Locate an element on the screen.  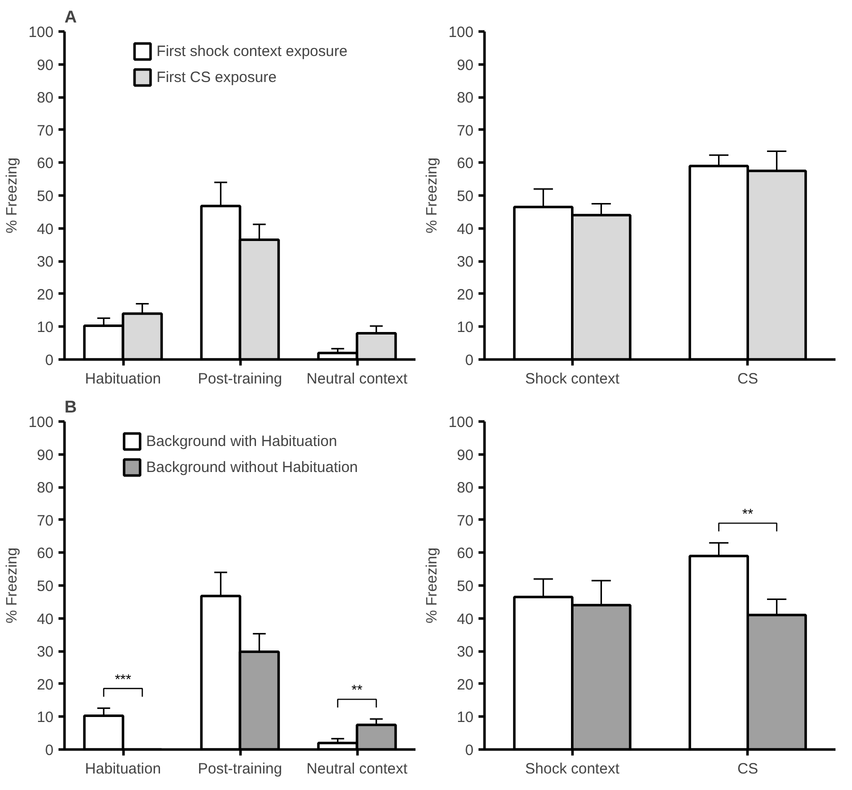
chart-title: A is located at coordinates (70, 17).